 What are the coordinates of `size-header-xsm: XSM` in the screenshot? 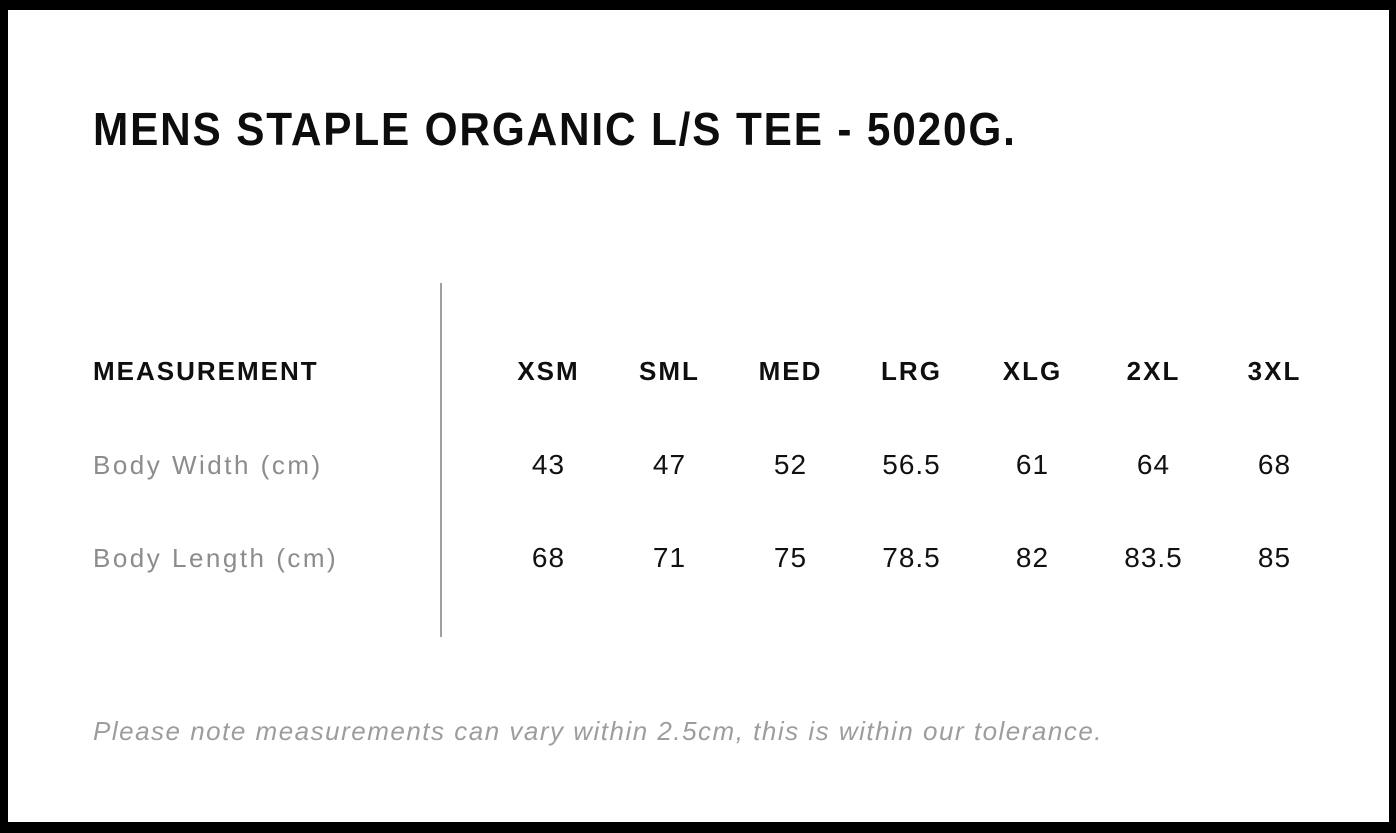 It's located at (548, 371).